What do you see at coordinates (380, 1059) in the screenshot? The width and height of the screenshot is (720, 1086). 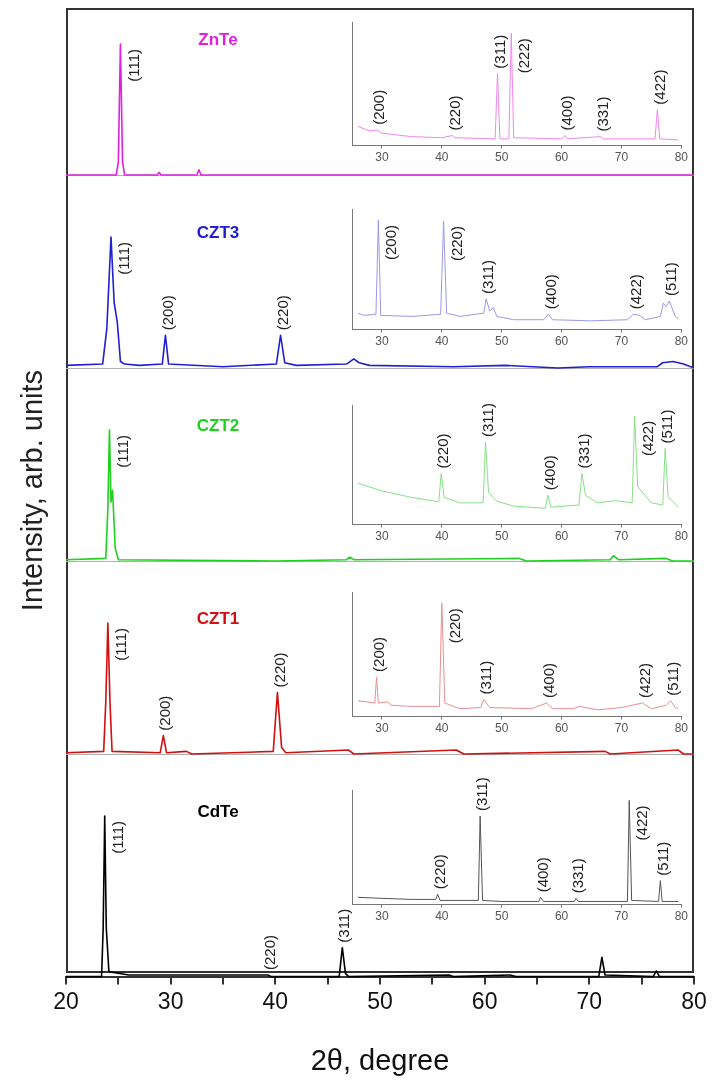 I see `x-axis-title: 2θ, degree` at bounding box center [380, 1059].